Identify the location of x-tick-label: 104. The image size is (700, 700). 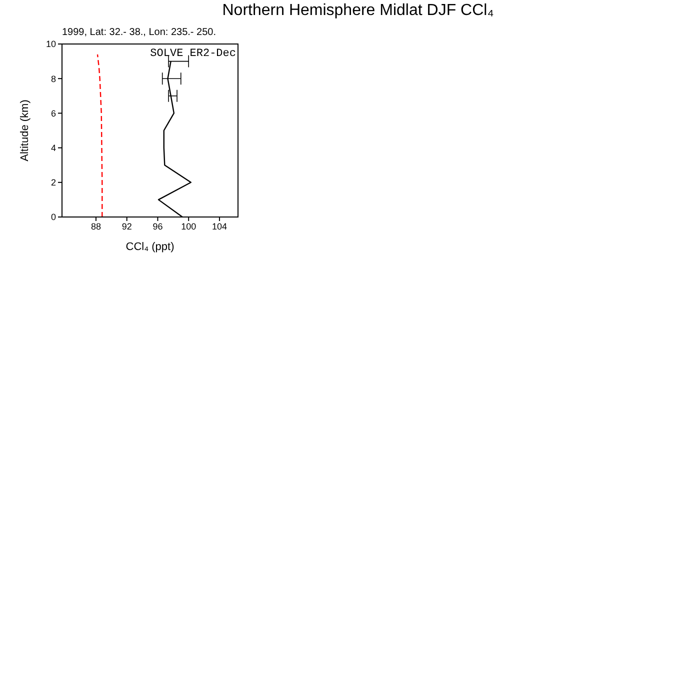
(219, 226).